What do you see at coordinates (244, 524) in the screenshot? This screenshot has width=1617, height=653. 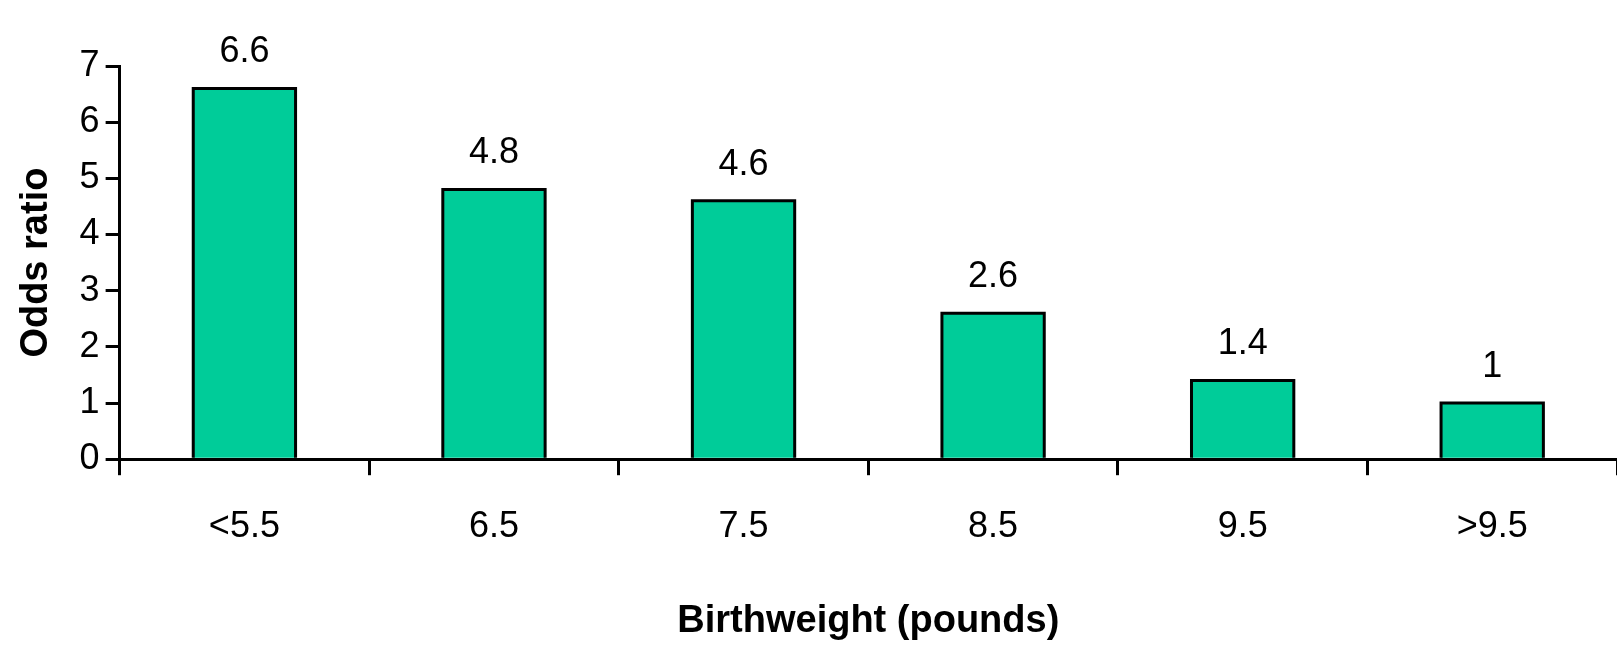 I see `x-tick-label: <5.5` at bounding box center [244, 524].